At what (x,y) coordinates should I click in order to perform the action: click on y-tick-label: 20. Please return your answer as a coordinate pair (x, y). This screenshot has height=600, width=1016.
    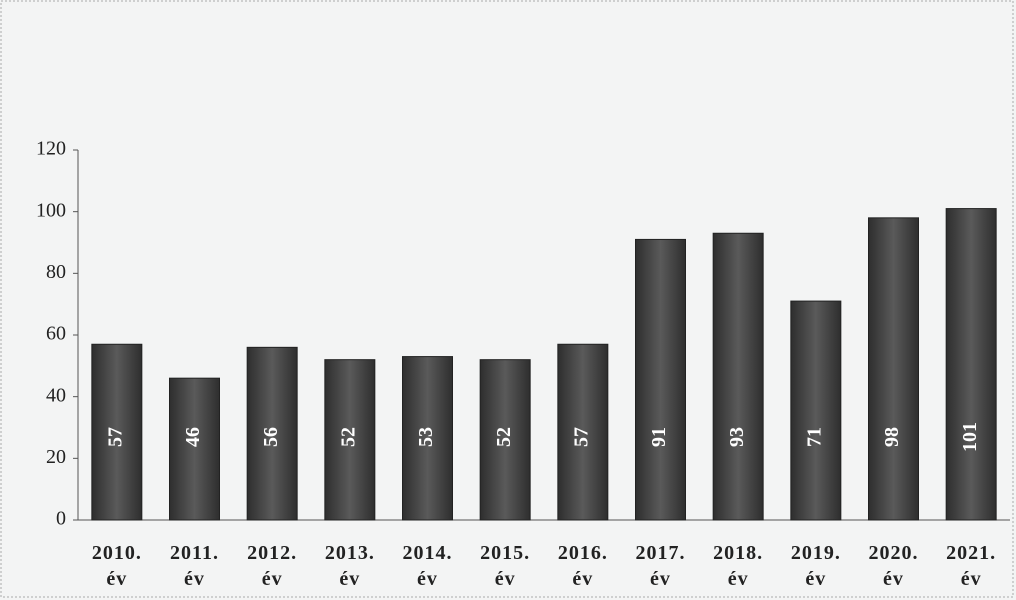
    Looking at the image, I should click on (56, 457).